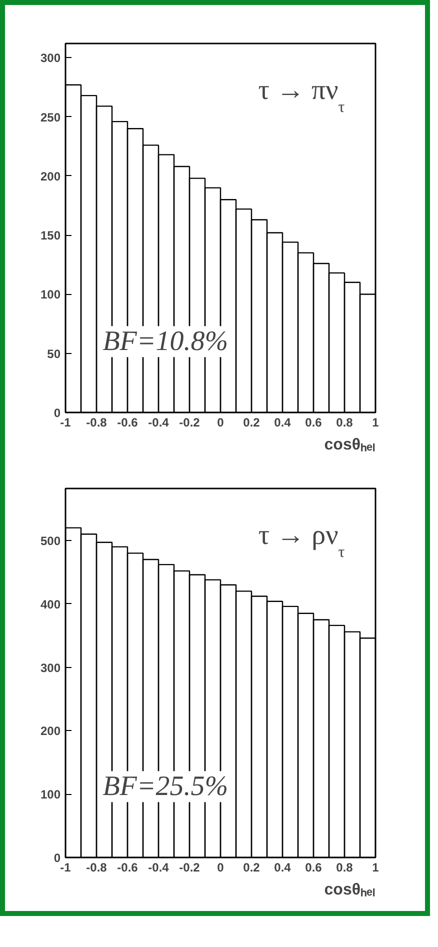 This screenshot has height=947, width=438. I want to click on annotation: BF=10.8%, so click(165, 342).